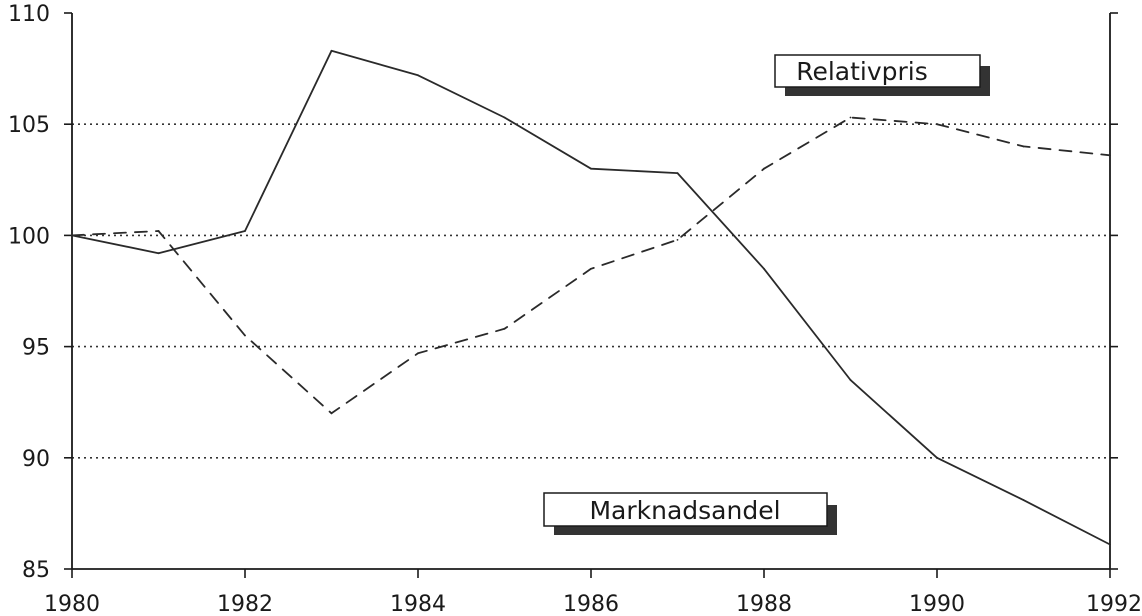 This screenshot has height=616, width=1142. I want to click on point-relativpris-1981, so click(158, 231).